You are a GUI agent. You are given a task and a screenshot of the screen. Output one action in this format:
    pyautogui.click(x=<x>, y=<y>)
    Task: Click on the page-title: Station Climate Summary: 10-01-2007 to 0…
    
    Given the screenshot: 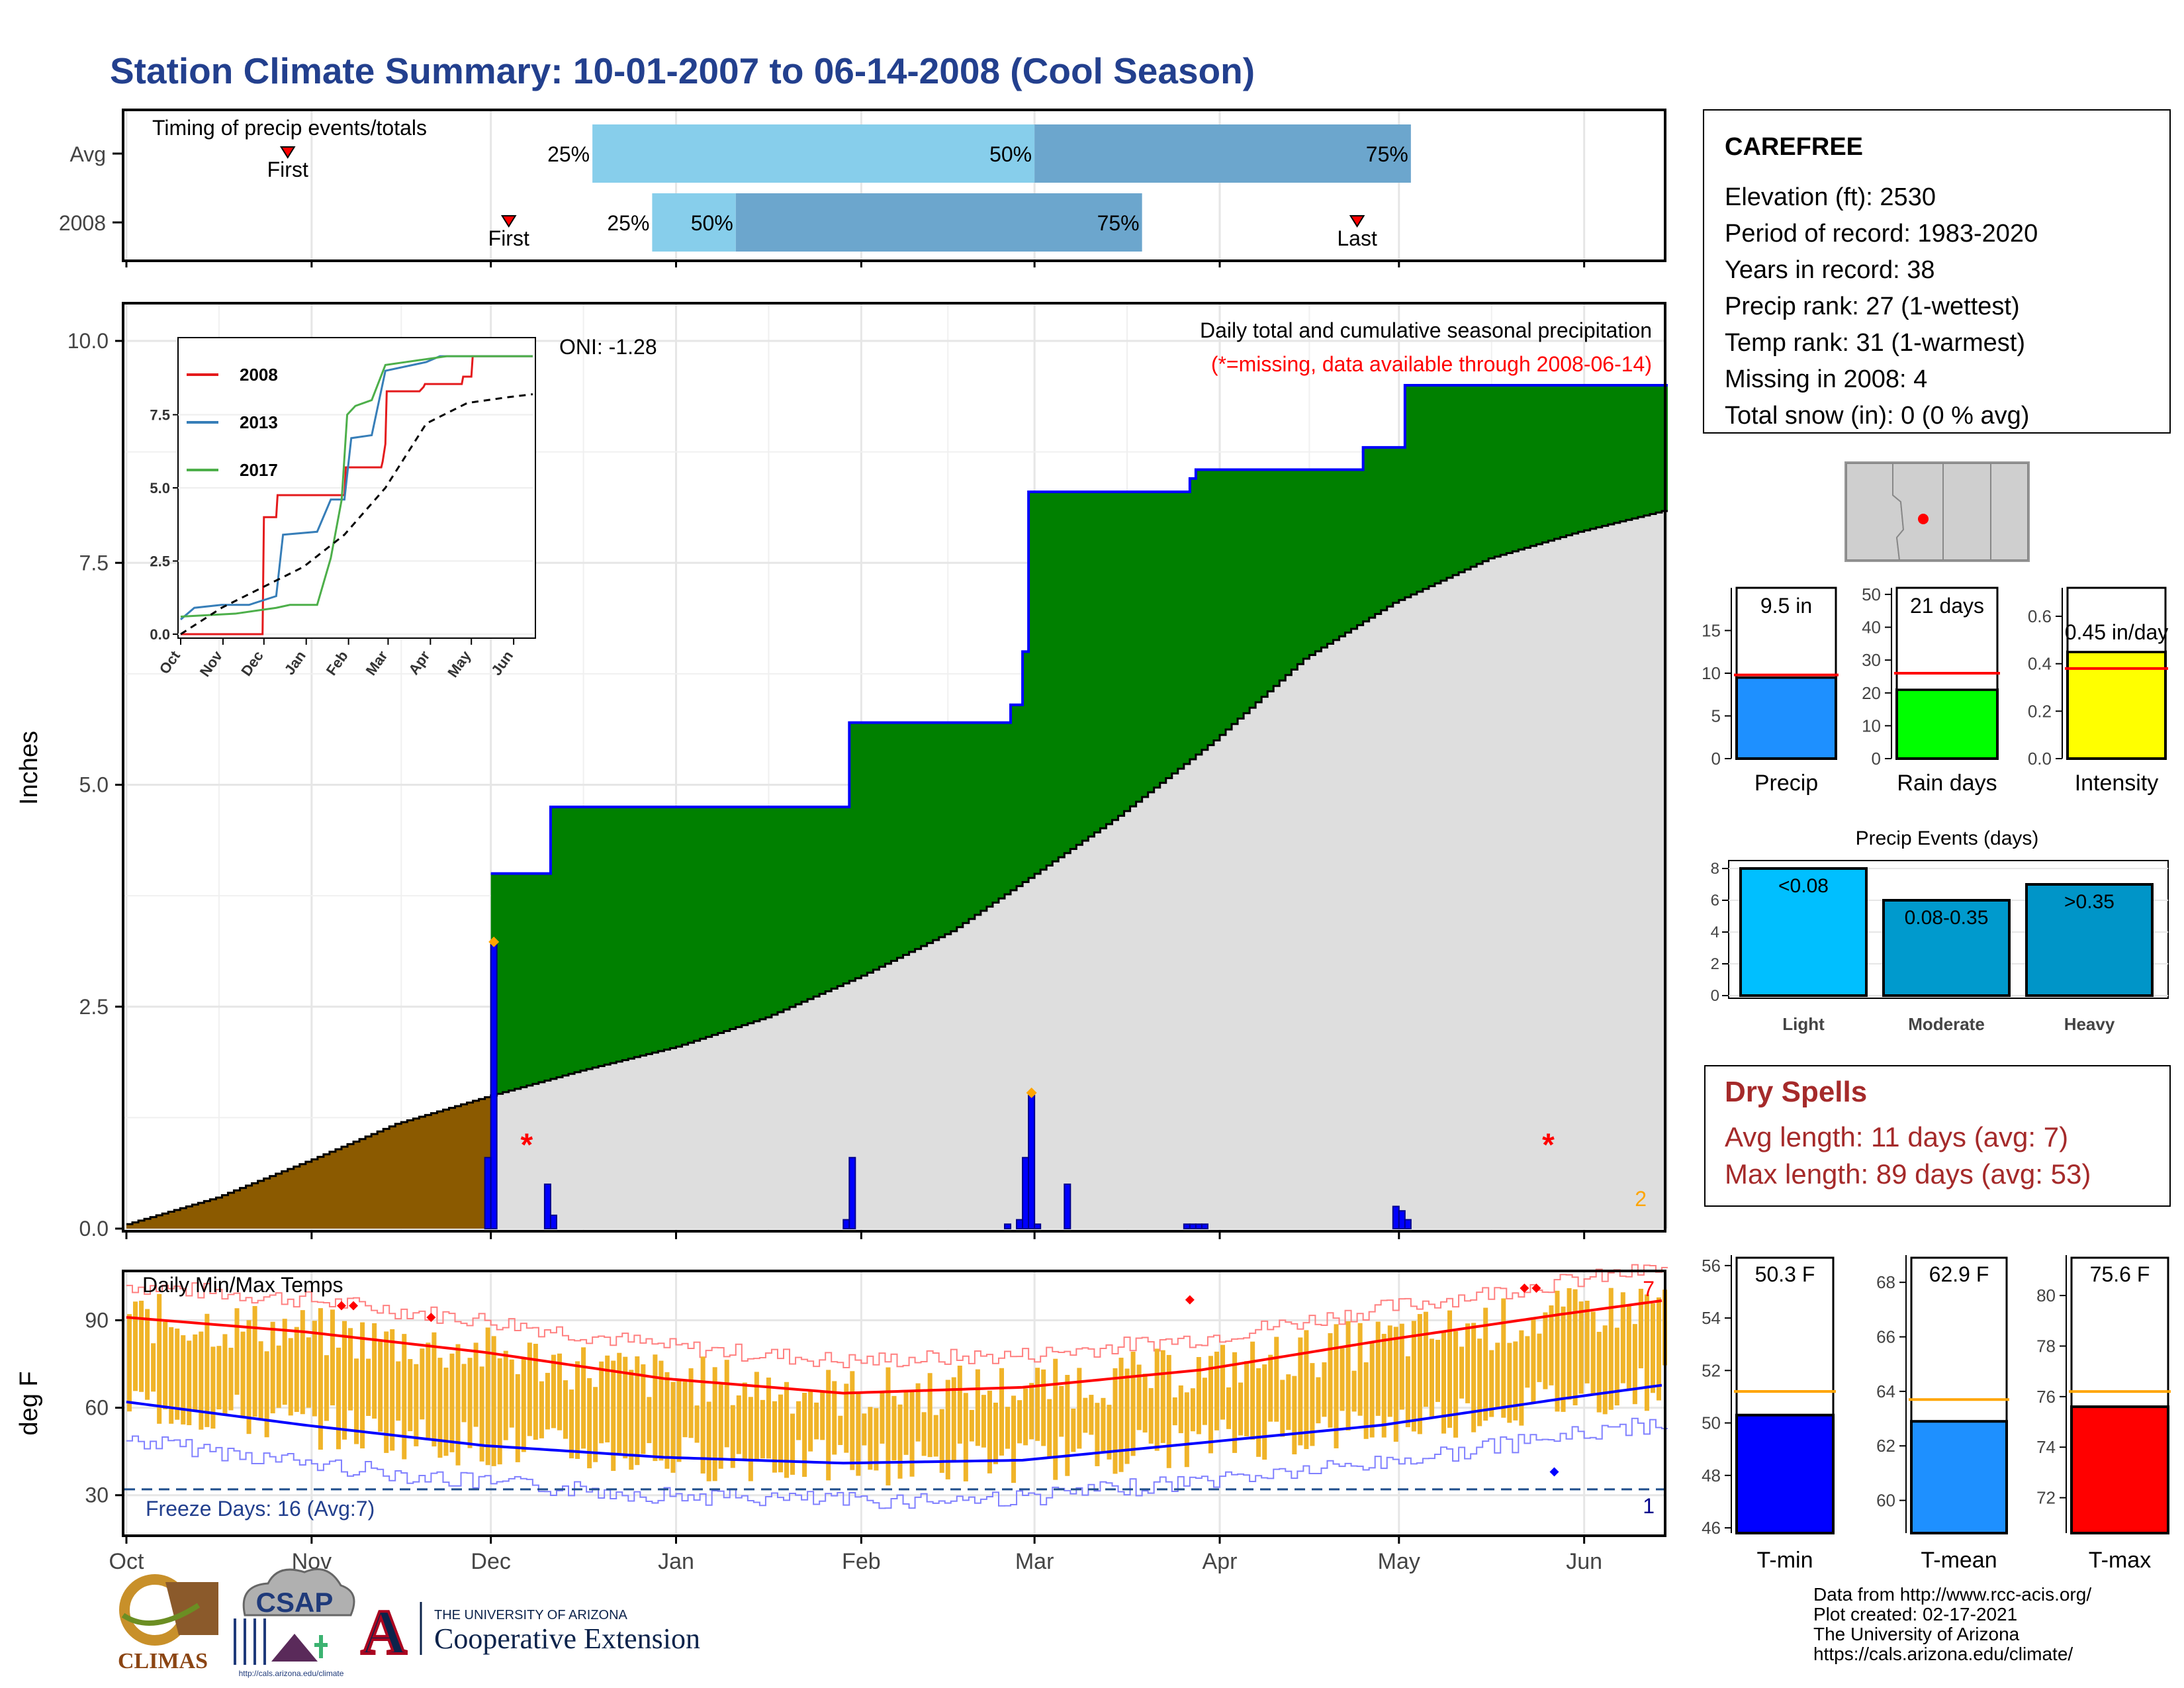 What is the action you would take?
    pyautogui.click(x=682, y=70)
    